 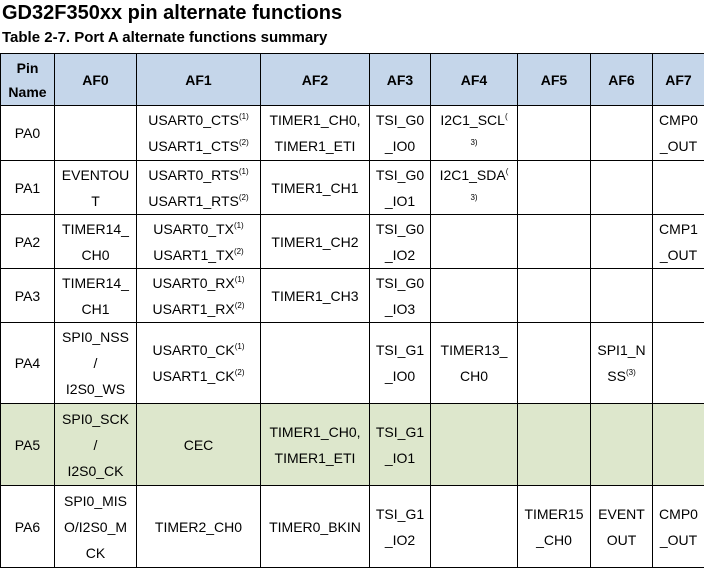 I want to click on header-af5: AF5, so click(x=554, y=79).